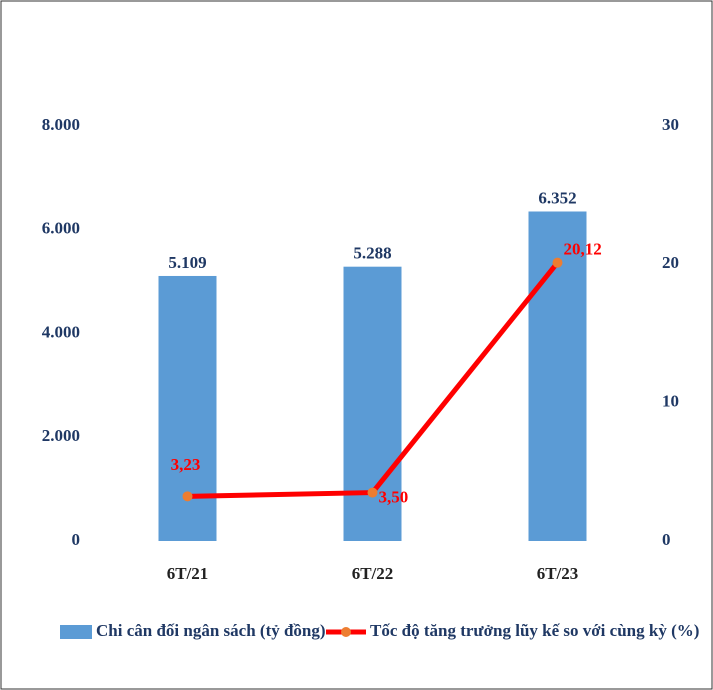 The height and width of the screenshot is (690, 713). Describe the element at coordinates (670, 124) in the screenshot. I see `y2-tick-label: 30` at that location.